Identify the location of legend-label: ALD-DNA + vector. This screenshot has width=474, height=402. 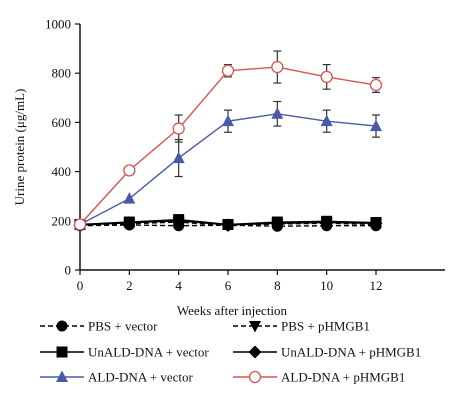
(140, 377).